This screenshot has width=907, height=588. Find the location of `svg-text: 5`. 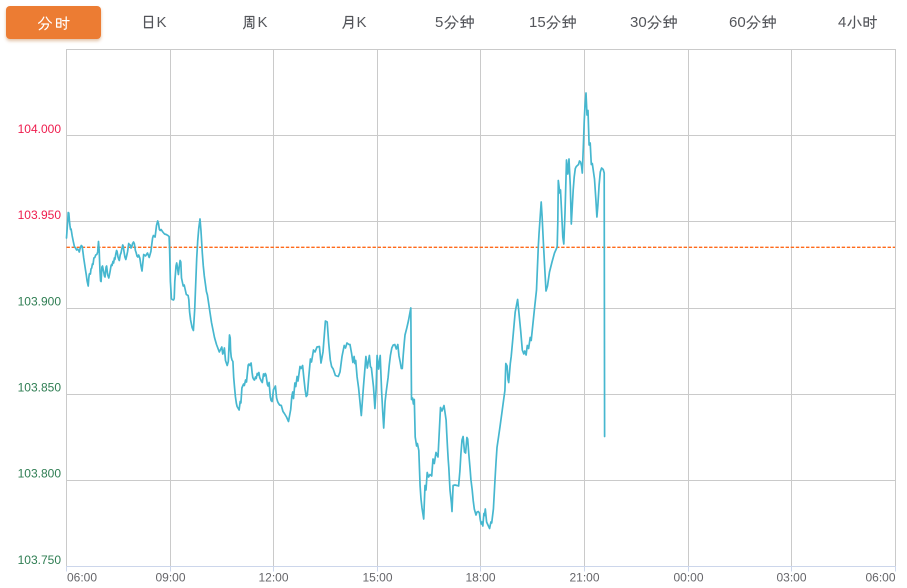

svg-text: 5 is located at coordinates (439, 22).